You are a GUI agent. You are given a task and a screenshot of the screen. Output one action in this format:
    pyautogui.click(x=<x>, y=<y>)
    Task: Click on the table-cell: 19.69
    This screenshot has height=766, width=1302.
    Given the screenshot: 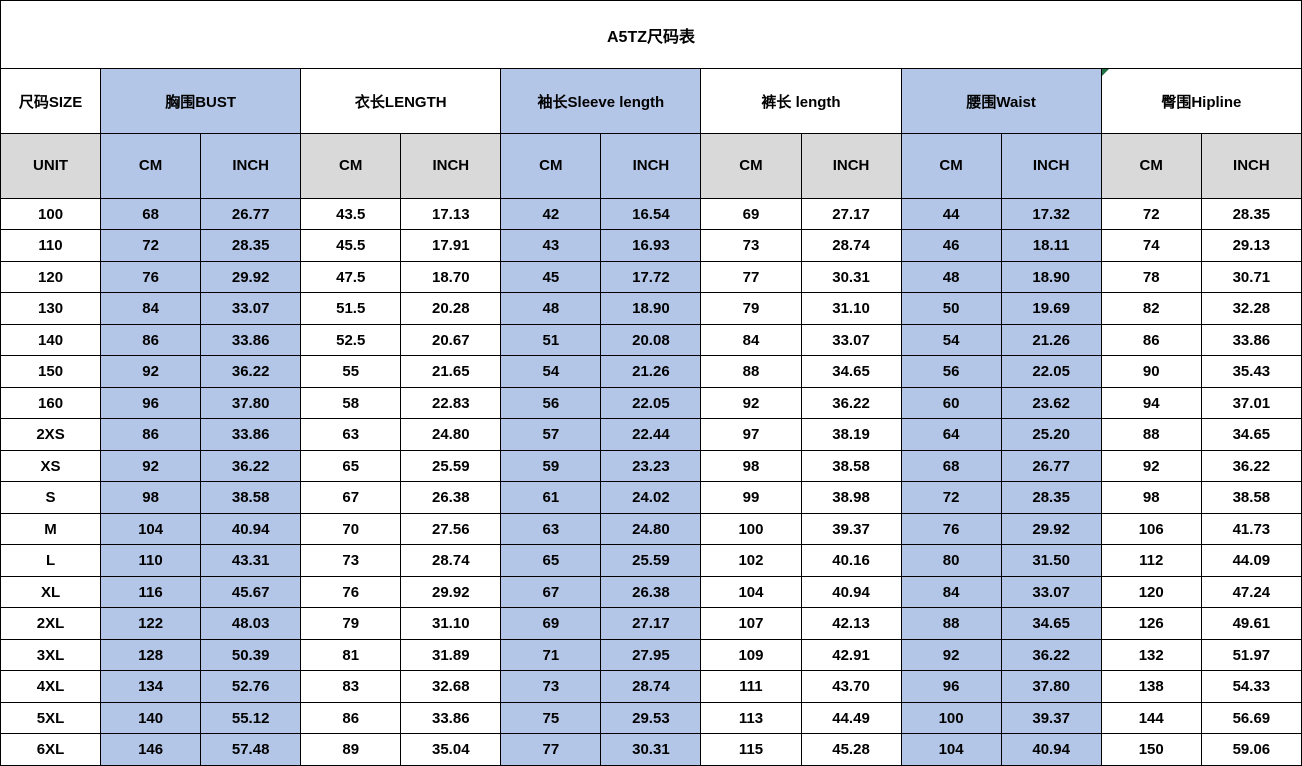 What is the action you would take?
    pyautogui.click(x=1051, y=308)
    